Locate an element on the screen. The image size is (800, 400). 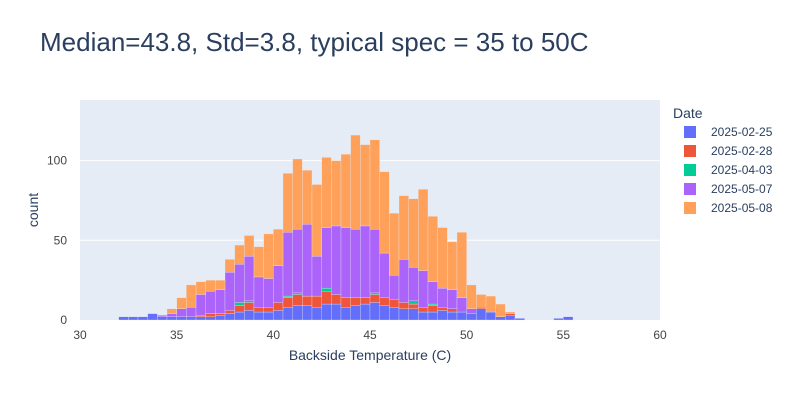
legend-item-2025-02-28: 2025-02-28 is located at coordinates (728, 151).